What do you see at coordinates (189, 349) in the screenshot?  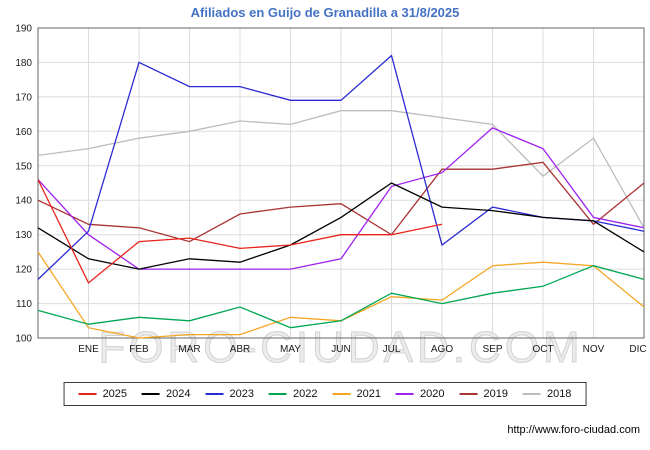 I see `x-tick-label: MAR` at bounding box center [189, 349].